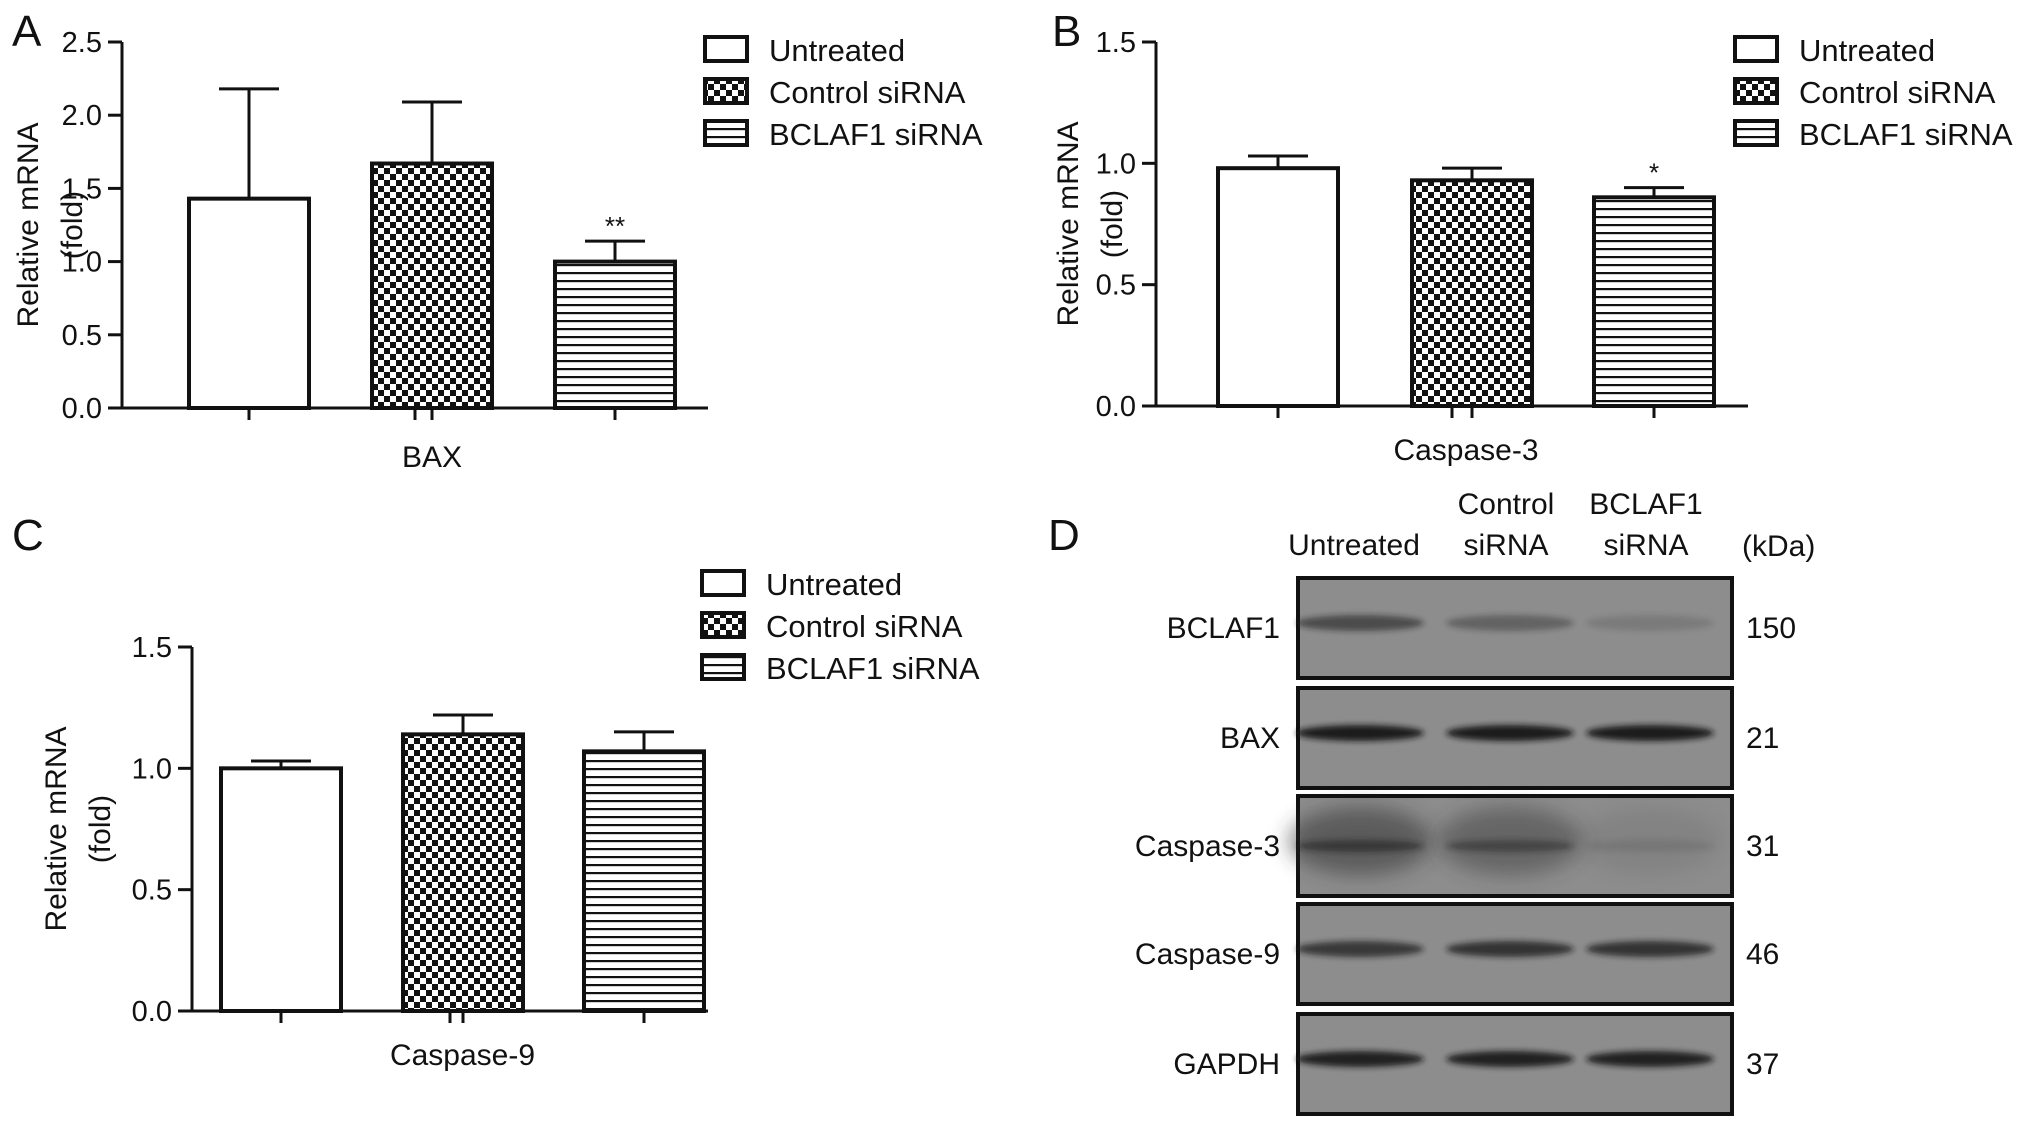 The height and width of the screenshot is (1131, 2032). What do you see at coordinates (1762, 1064) in the screenshot?
I see `blot-kda-label: 37` at bounding box center [1762, 1064].